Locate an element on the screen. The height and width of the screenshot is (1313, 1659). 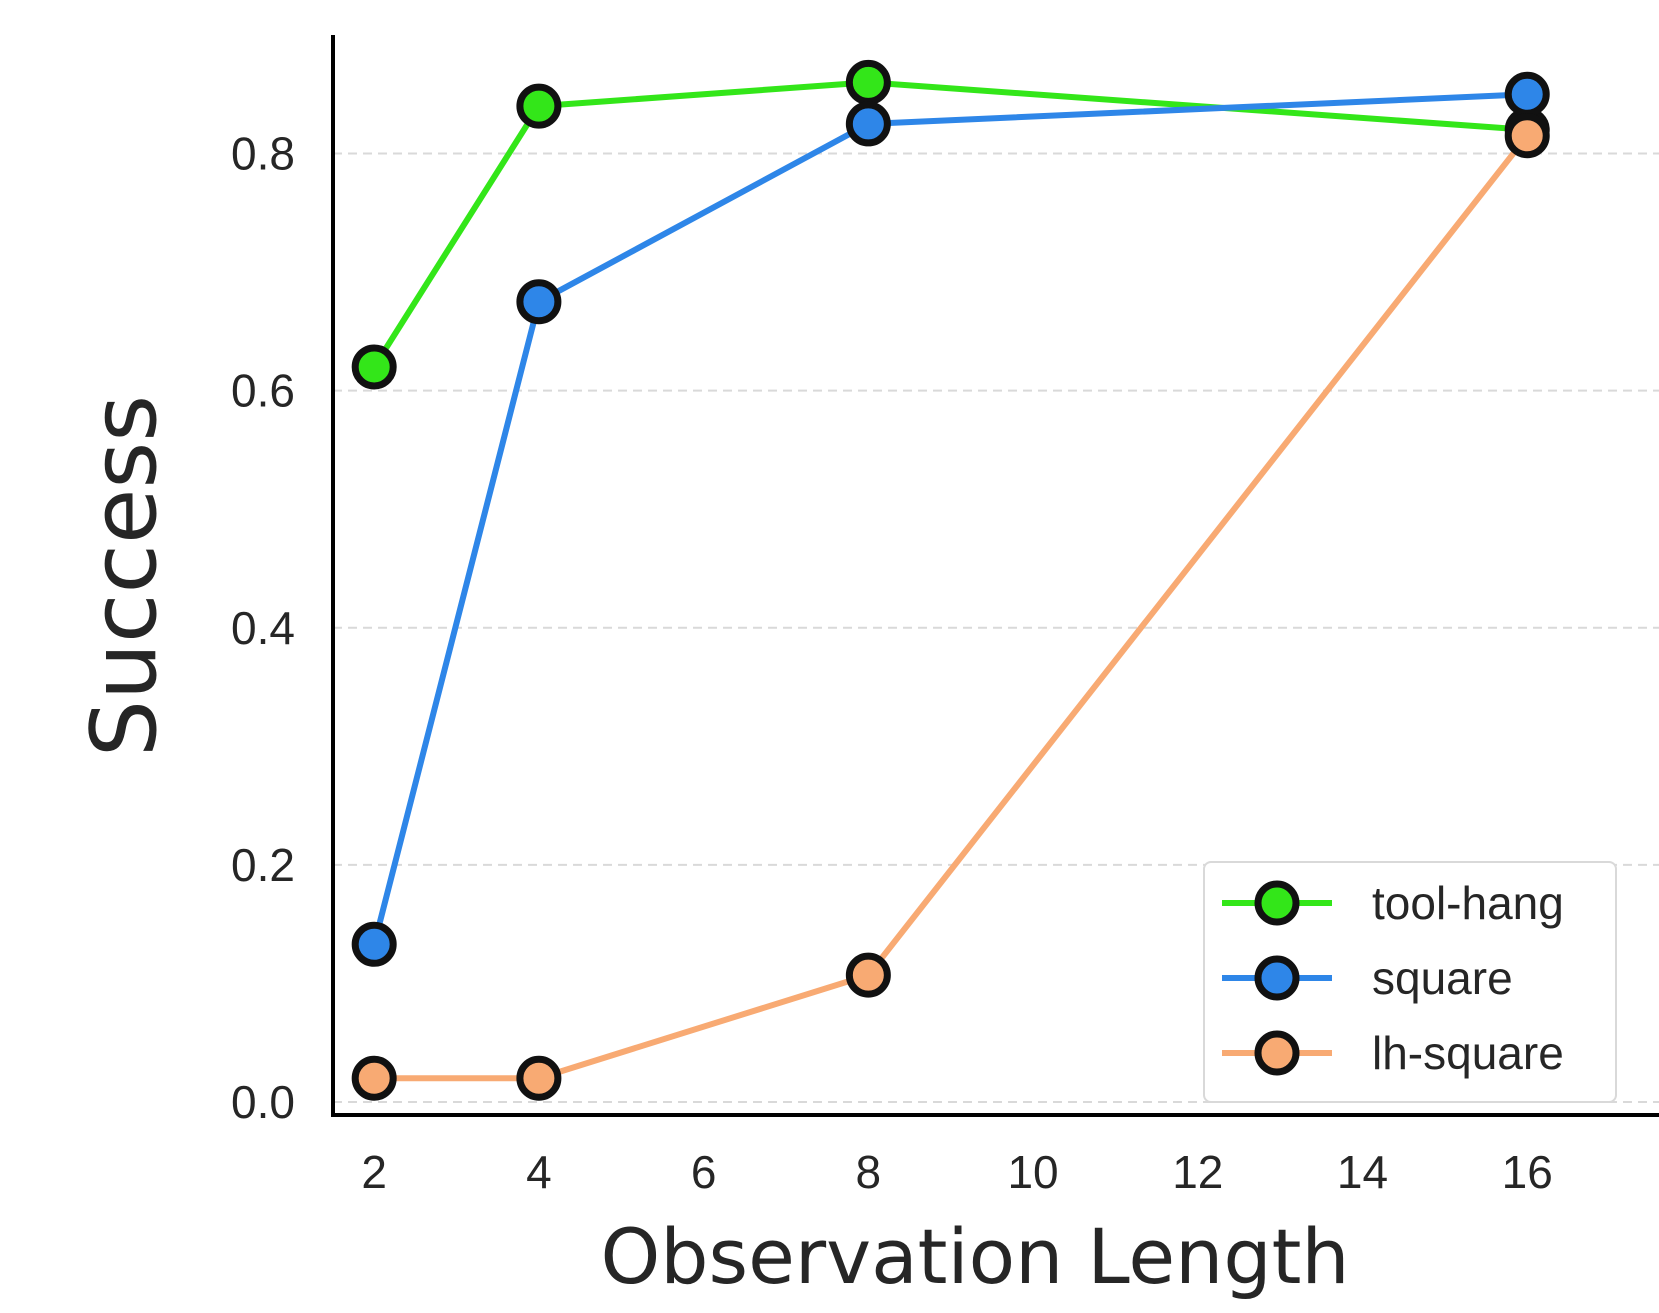
y-tick-label: 0.2 is located at coordinates (263, 865).